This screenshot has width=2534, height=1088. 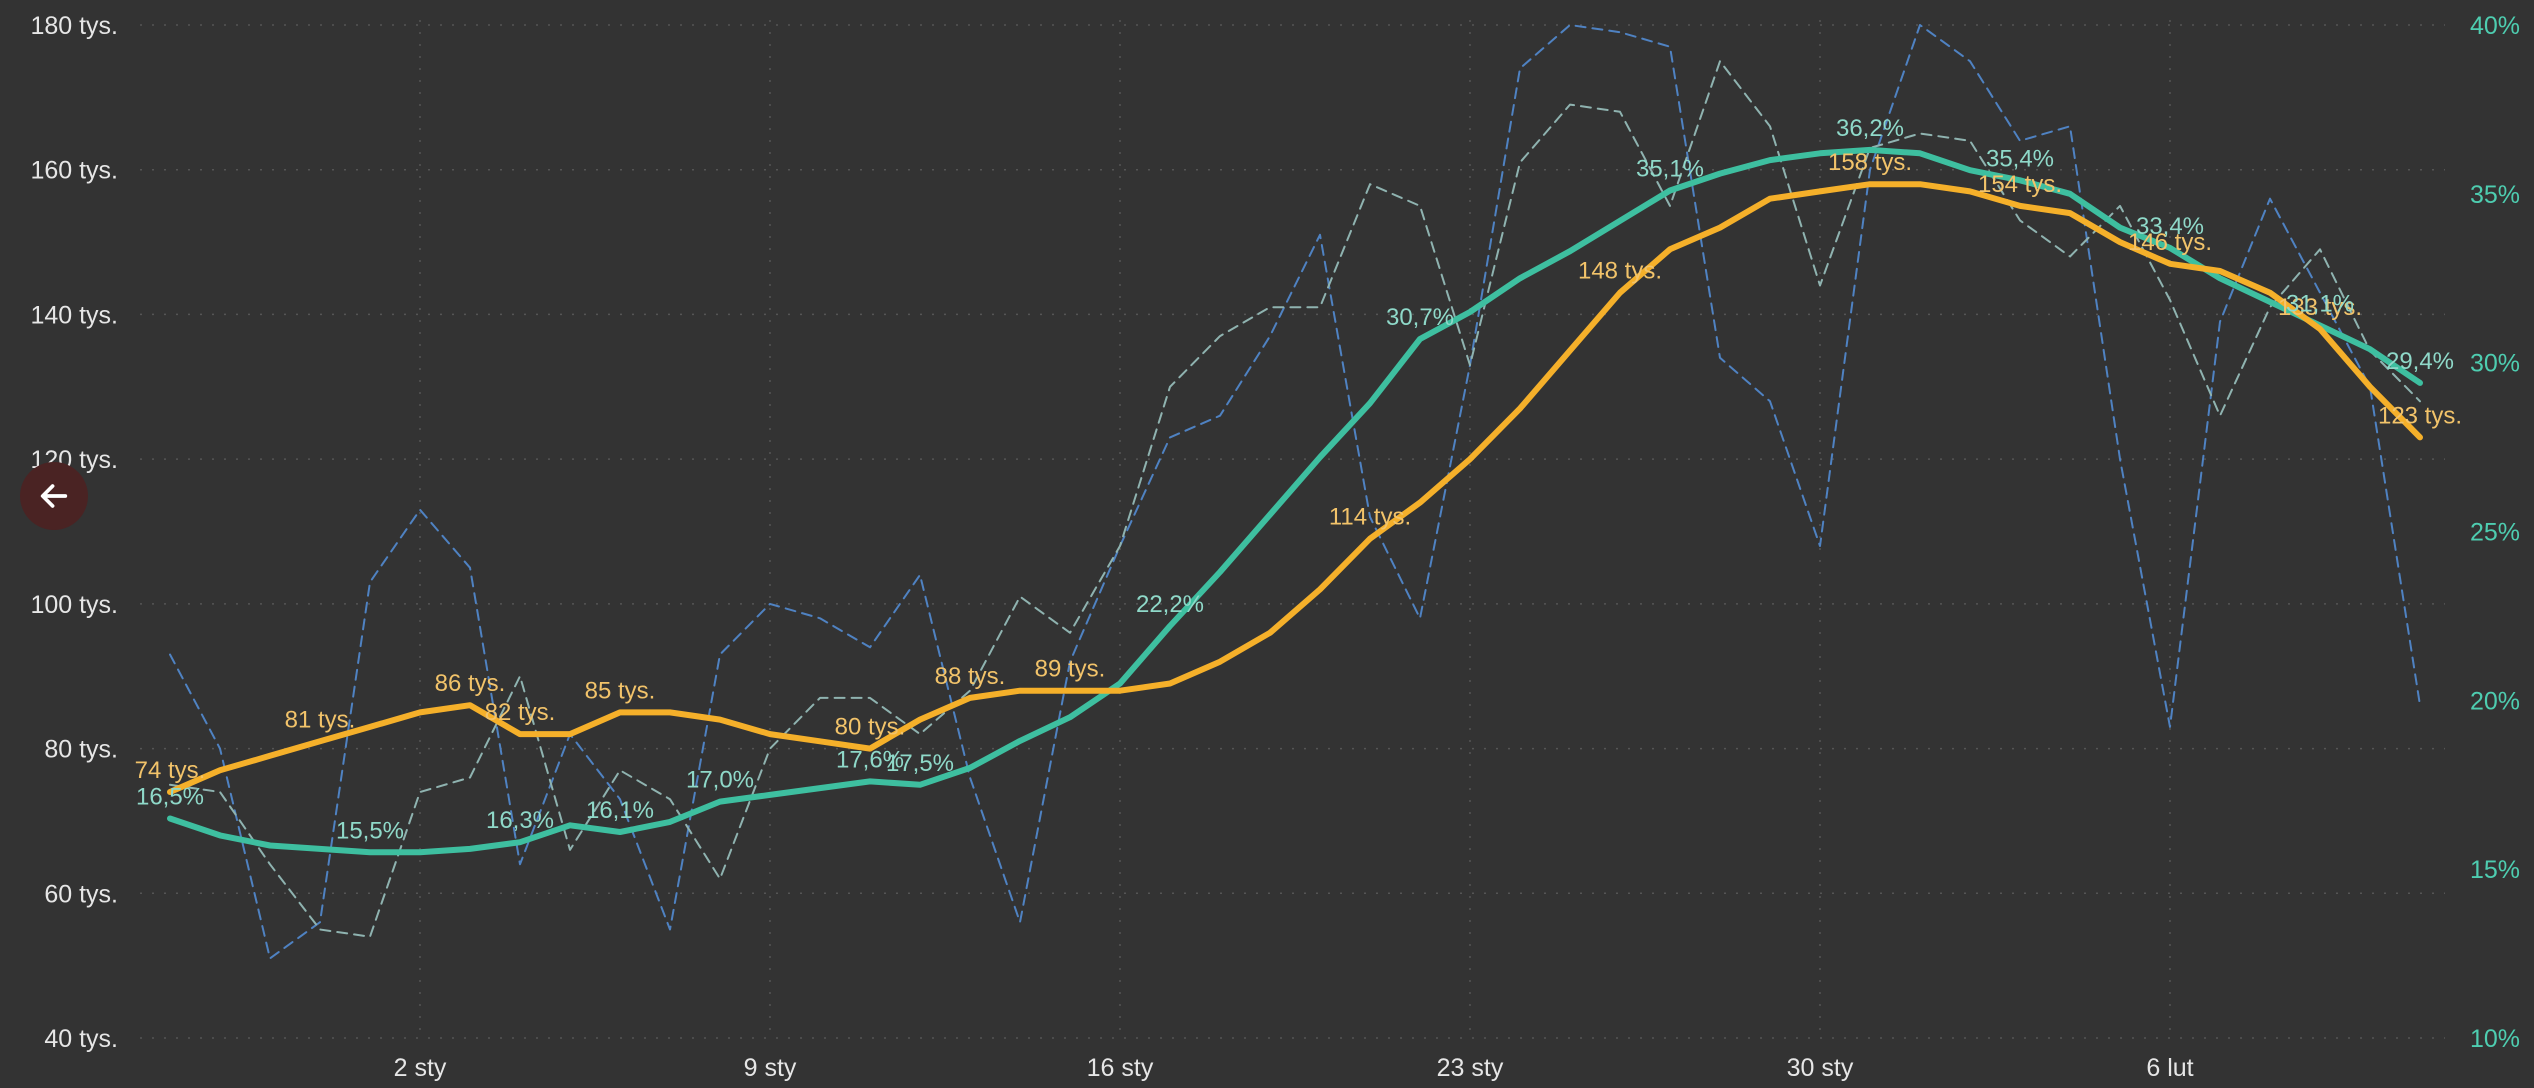 What do you see at coordinates (2495, 870) in the screenshot?
I see `y-right-tick-label: 15%` at bounding box center [2495, 870].